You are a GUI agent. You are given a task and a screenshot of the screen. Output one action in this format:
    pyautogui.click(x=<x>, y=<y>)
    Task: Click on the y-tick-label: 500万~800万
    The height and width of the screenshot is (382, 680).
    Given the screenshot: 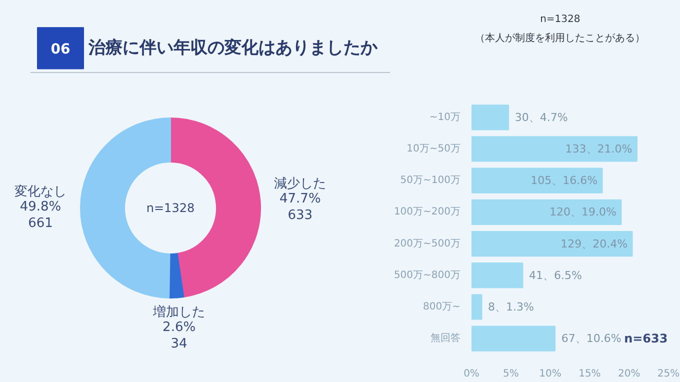 What is the action you would take?
    pyautogui.click(x=427, y=275)
    